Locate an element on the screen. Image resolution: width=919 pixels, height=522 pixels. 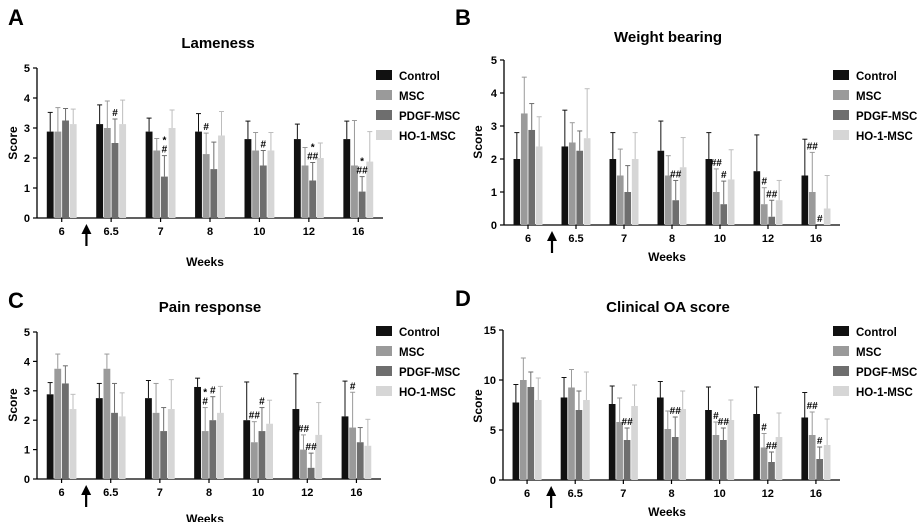
arrow-up-icon is located at coordinates (551, 497).